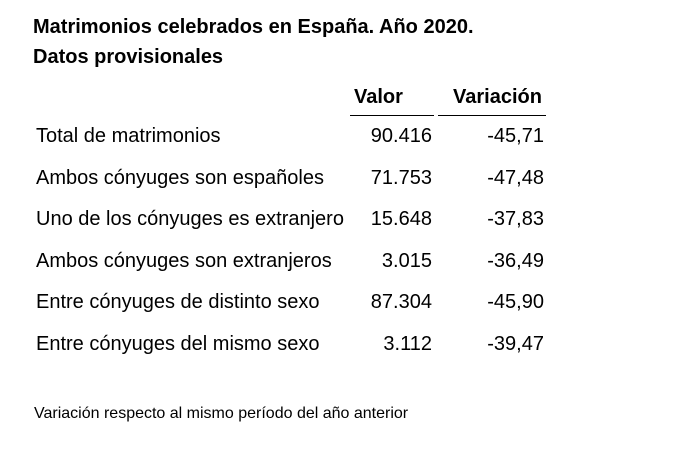 The height and width of the screenshot is (456, 676). What do you see at coordinates (407, 343) in the screenshot?
I see `row-valor: 3.112` at bounding box center [407, 343].